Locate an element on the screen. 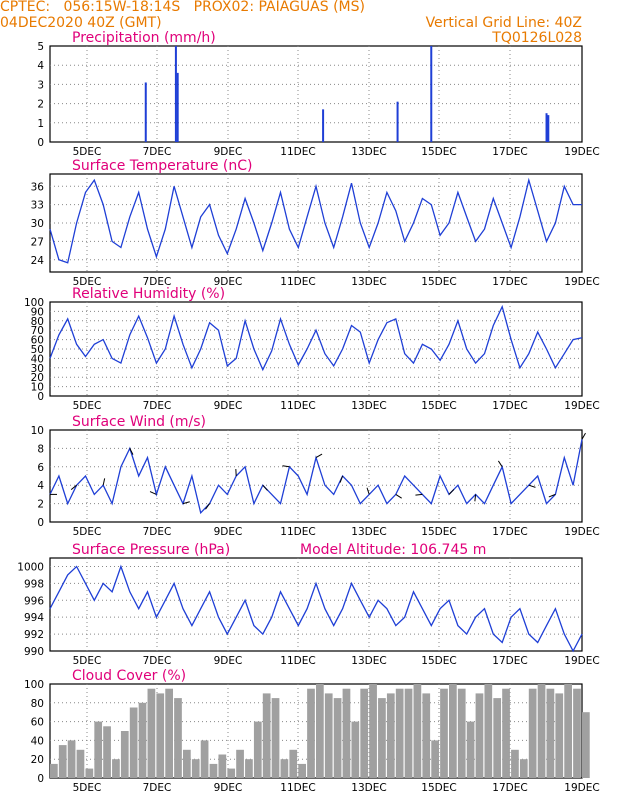 This screenshot has width=618, height=800. panel-title: Cloud Cover (%) is located at coordinates (129, 676).